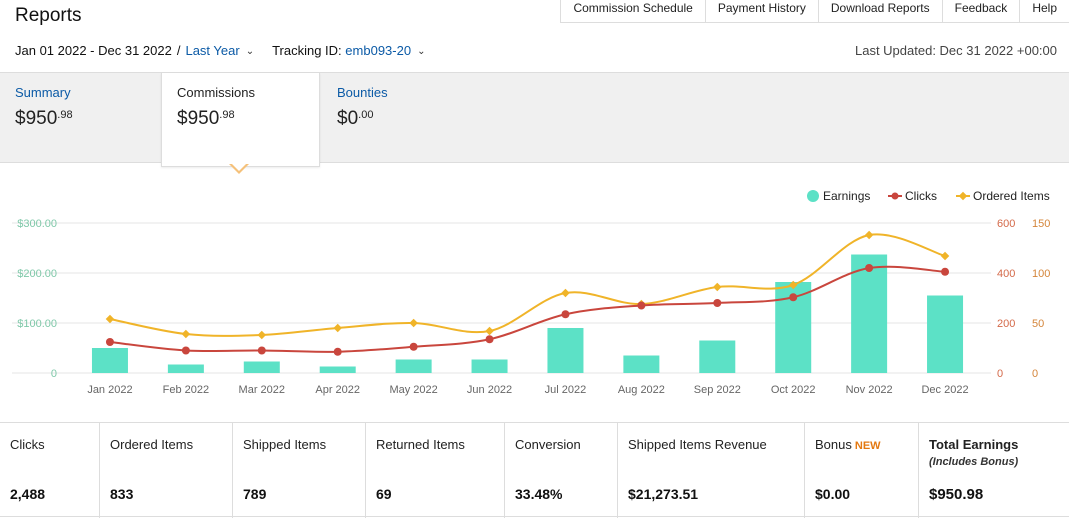 The image size is (1069, 519). I want to click on tab-summary-amount: $950.98, so click(44, 118).